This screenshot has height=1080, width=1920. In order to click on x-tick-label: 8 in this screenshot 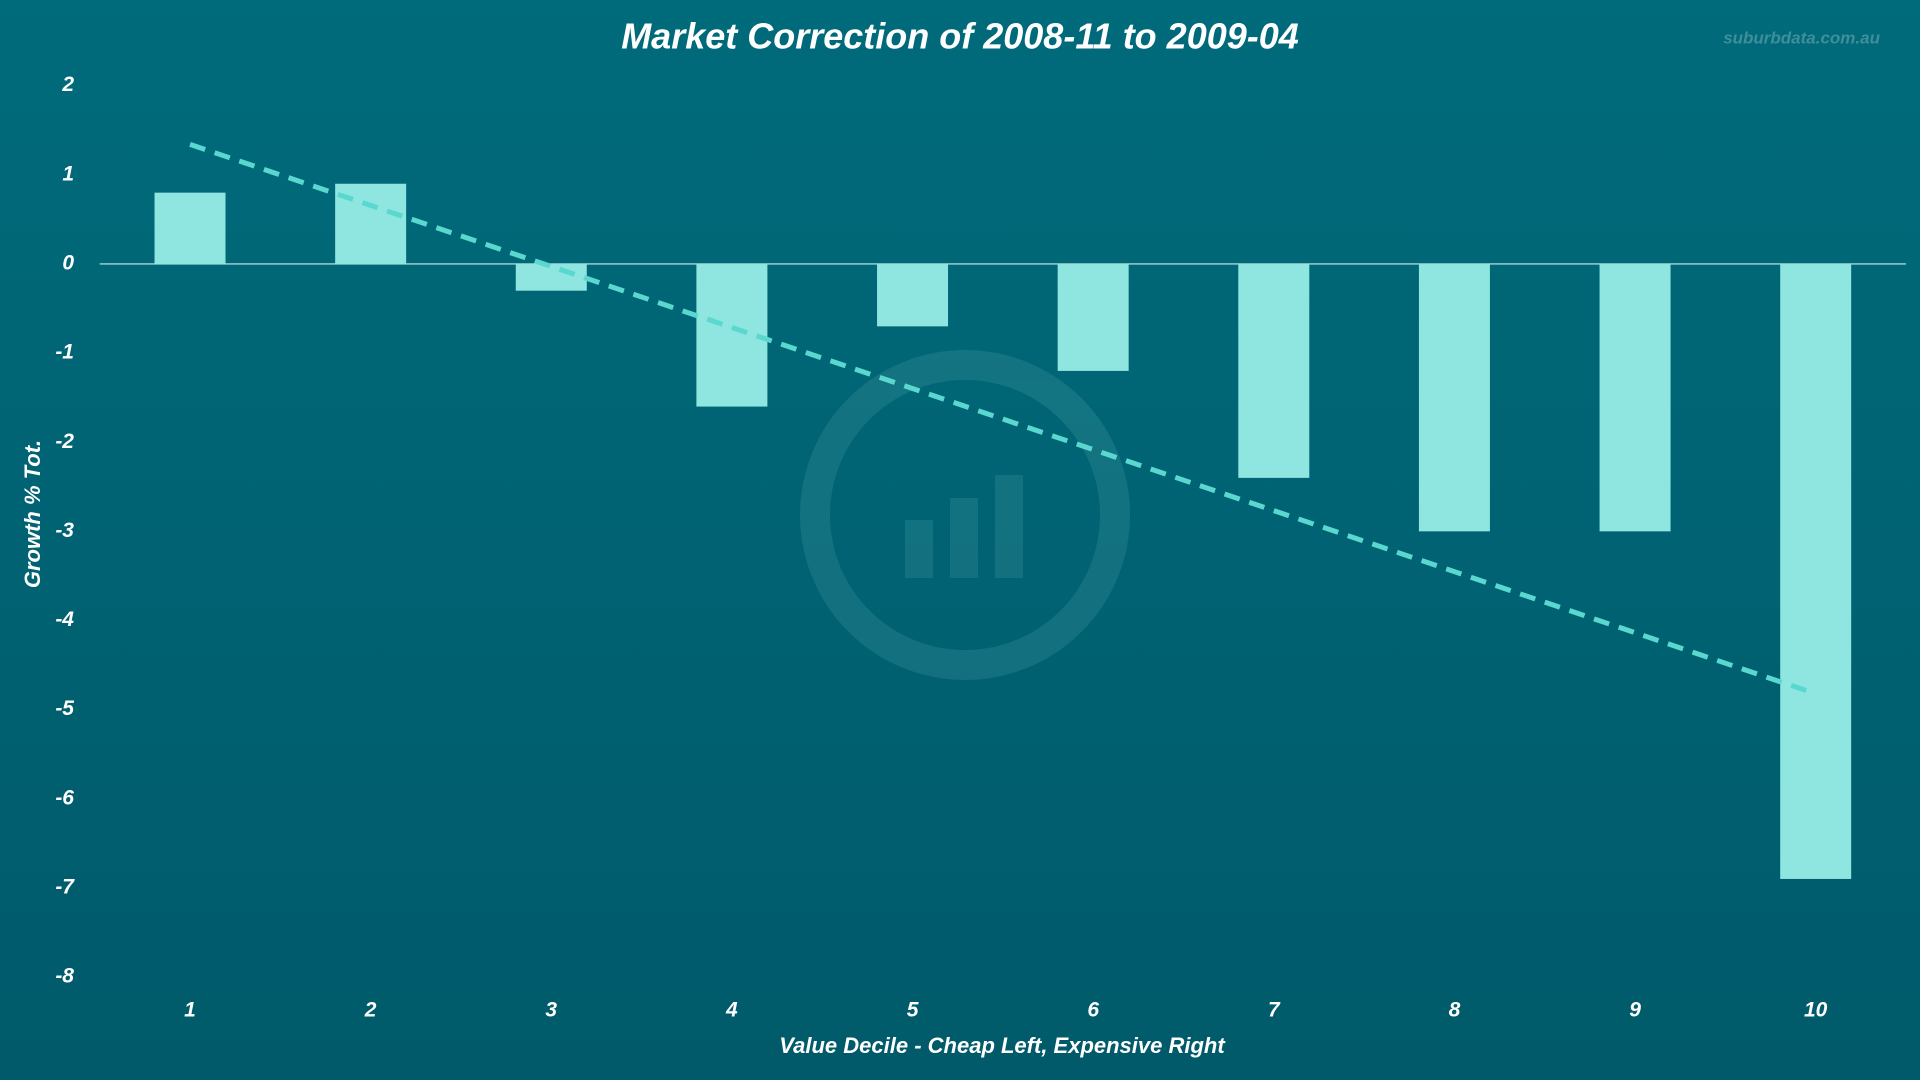, I will do `click(1455, 1010)`.